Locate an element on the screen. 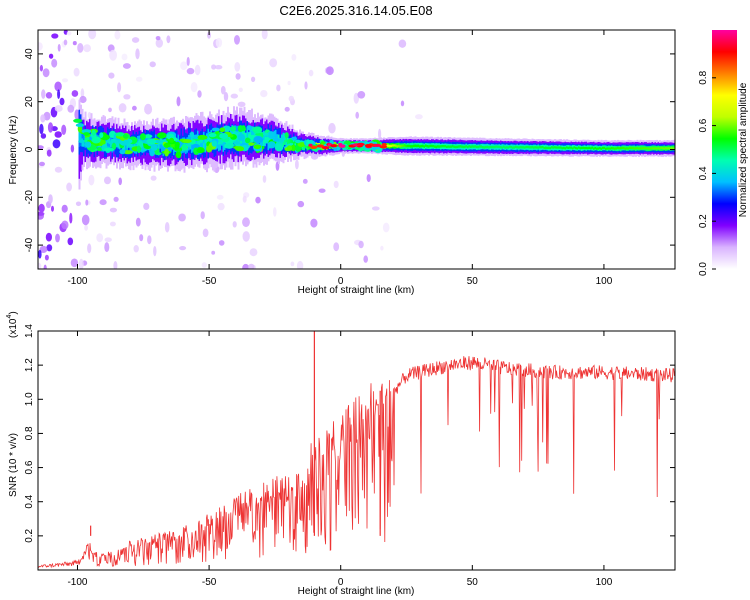  colorbar-tick-label: 0.8 is located at coordinates (703, 77).